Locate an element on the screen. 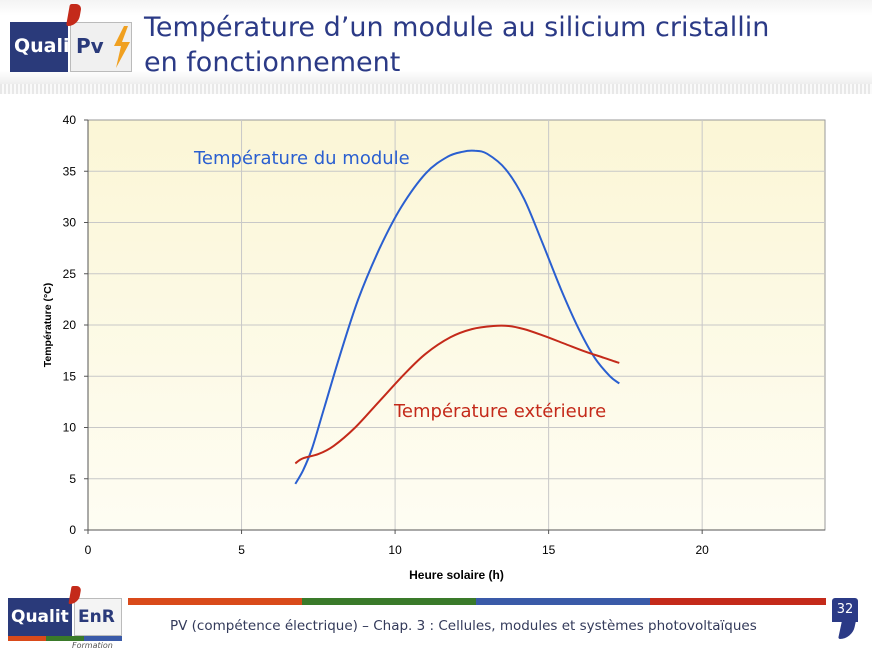  logo-enr-text: EnR is located at coordinates (96, 617).